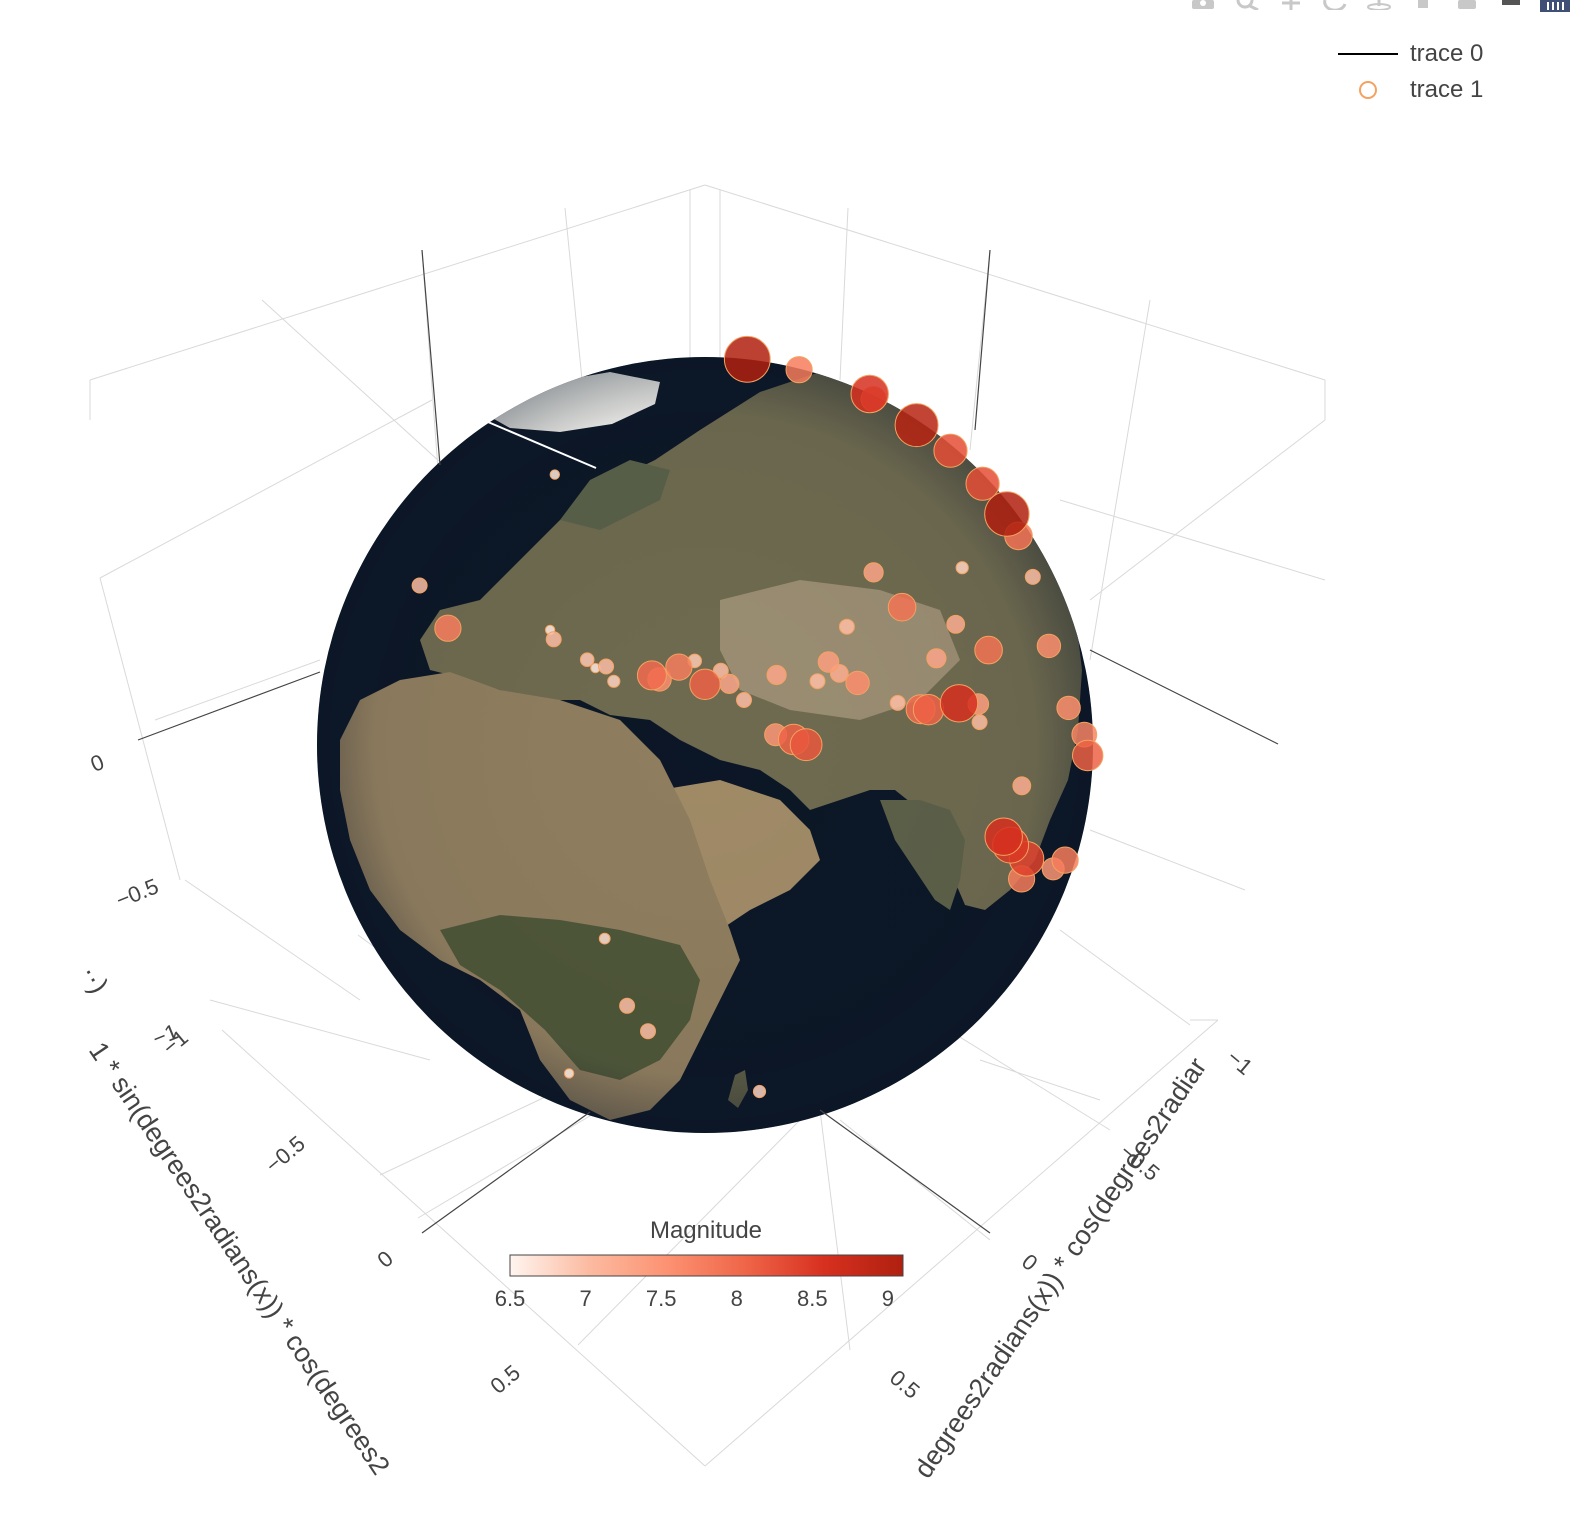 The width and height of the screenshot is (1594, 1529). I want to click on colorbar-title: Magnitude, so click(706, 1230).